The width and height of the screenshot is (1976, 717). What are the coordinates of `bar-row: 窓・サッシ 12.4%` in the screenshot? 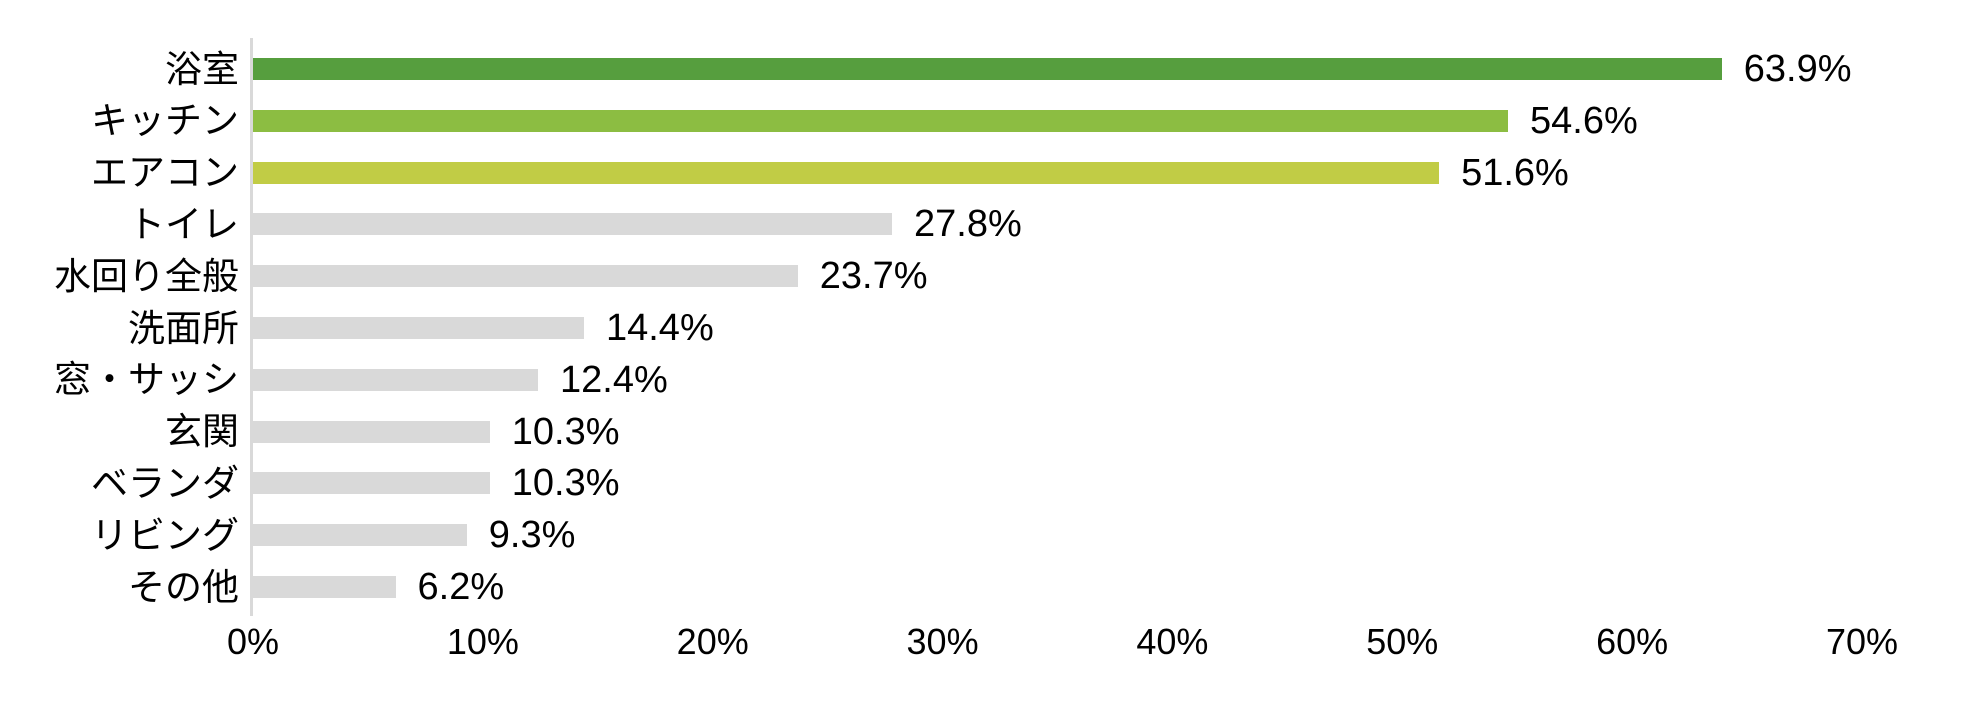 It's located at (988, 380).